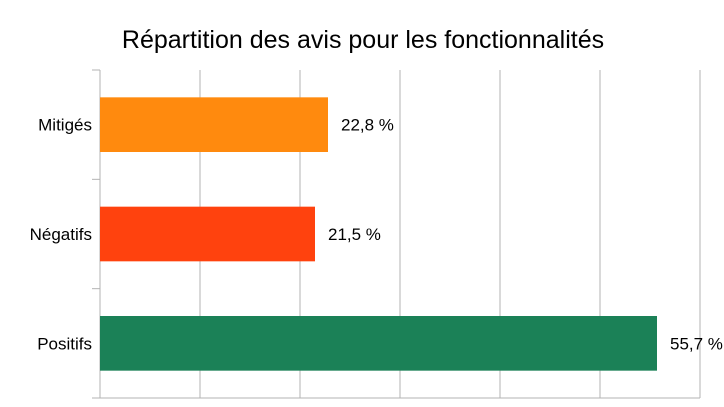 Image resolution: width=724 pixels, height=407 pixels. I want to click on data-label: 21,5 %, so click(354, 234).